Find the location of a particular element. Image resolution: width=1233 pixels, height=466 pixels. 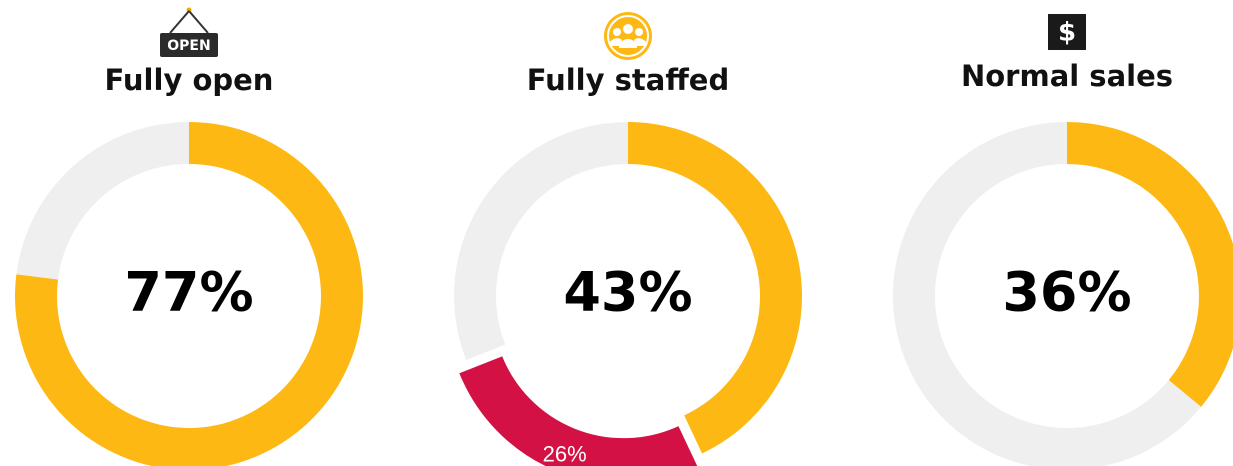

center-label: 43% is located at coordinates (627, 292).